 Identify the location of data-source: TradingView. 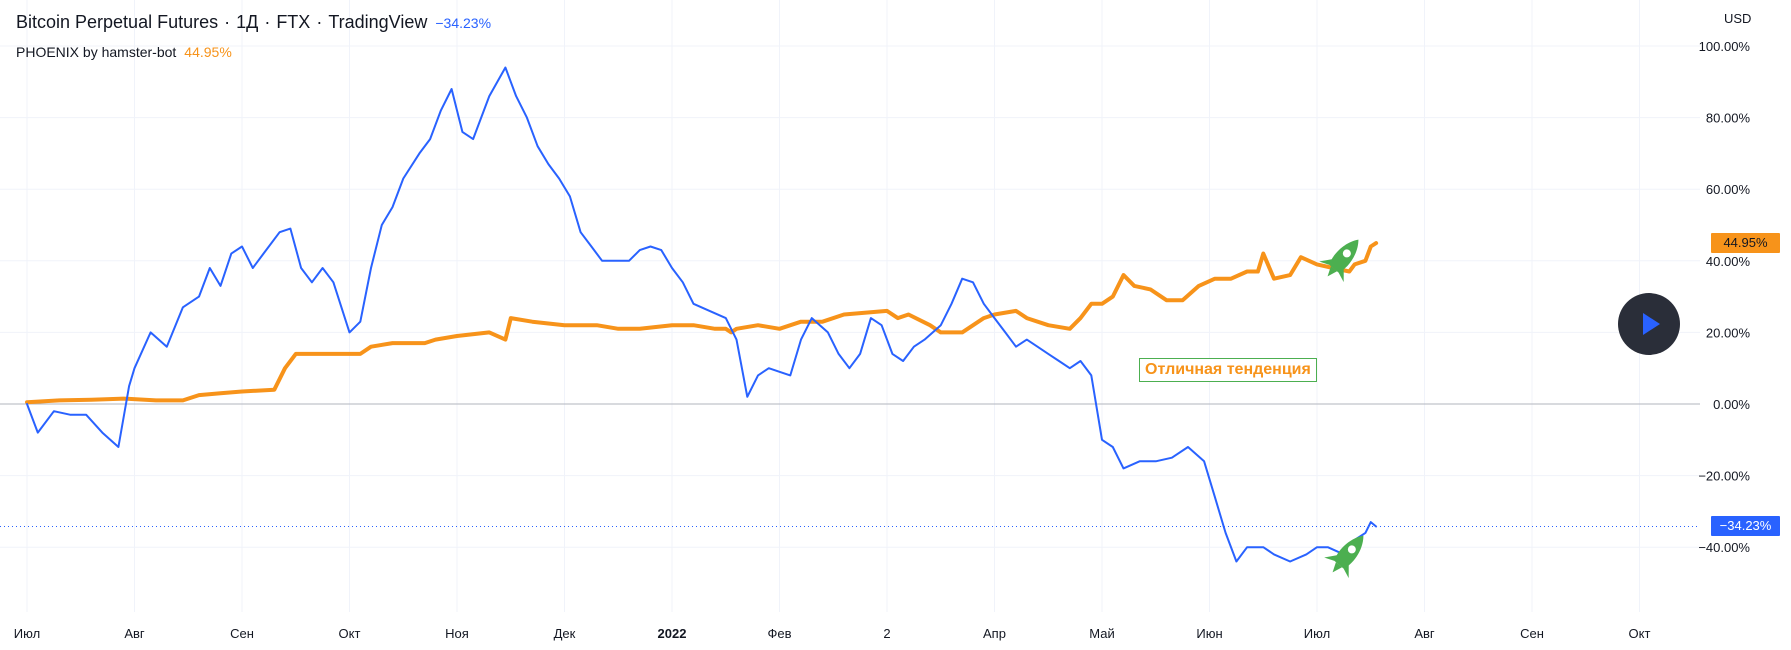
(378, 22).